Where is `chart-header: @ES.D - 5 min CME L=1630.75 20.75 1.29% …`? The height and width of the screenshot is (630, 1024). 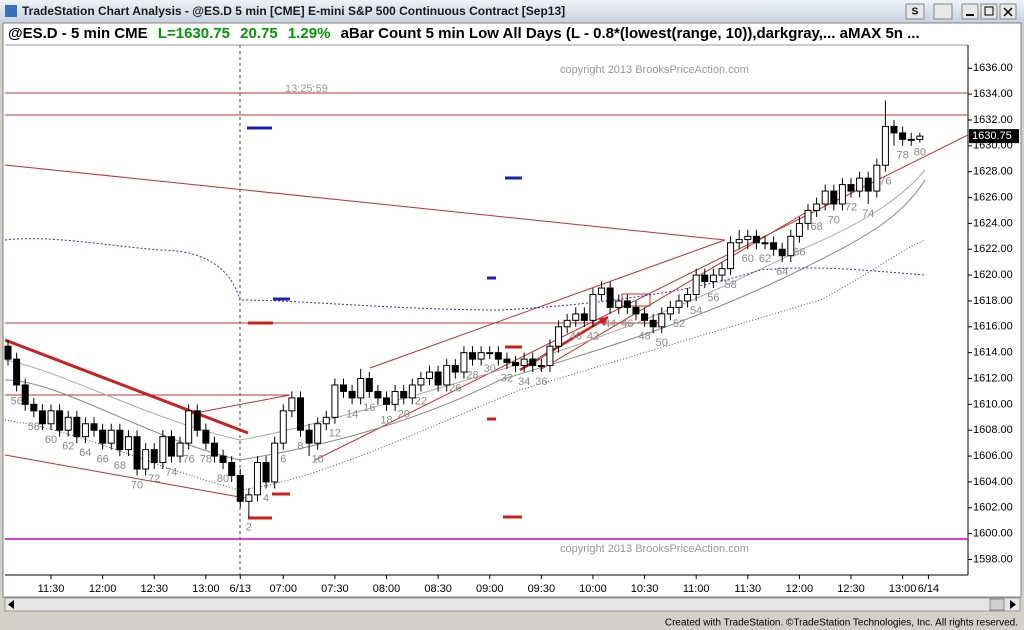 chart-header: @ES.D - 5 min CME L=1630.75 20.75 1.29% … is located at coordinates (464, 33).